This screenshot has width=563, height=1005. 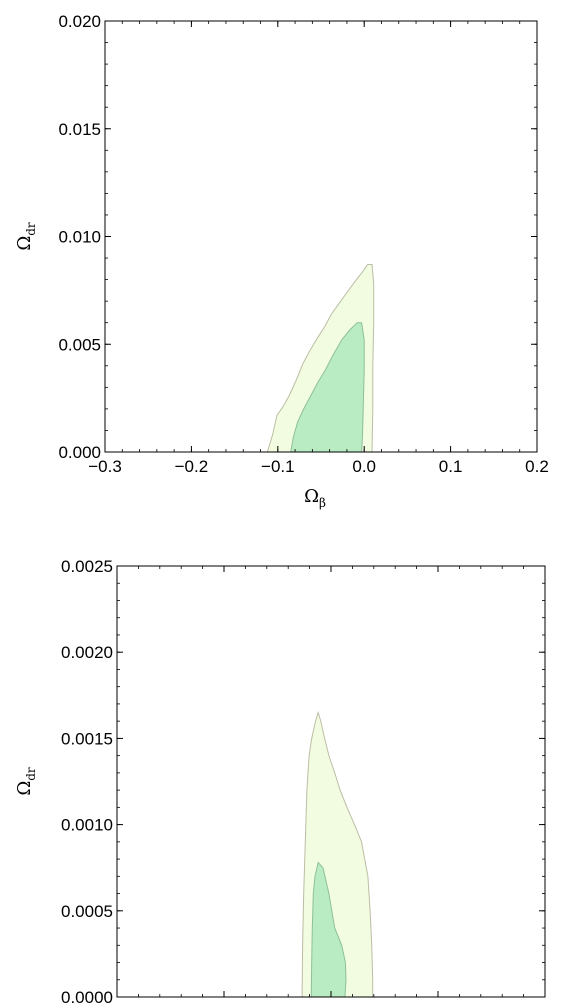 What do you see at coordinates (87, 996) in the screenshot?
I see `y-tick-label: 0.0000` at bounding box center [87, 996].